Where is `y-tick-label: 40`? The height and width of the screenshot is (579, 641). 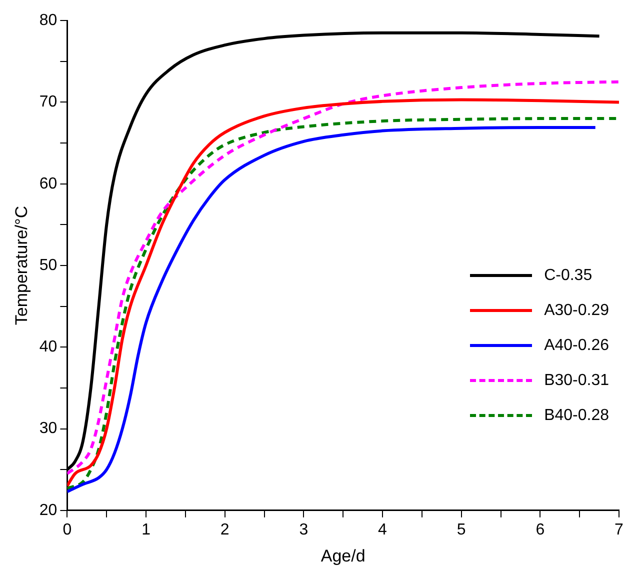
y-tick-label: 40 is located at coordinates (48, 347).